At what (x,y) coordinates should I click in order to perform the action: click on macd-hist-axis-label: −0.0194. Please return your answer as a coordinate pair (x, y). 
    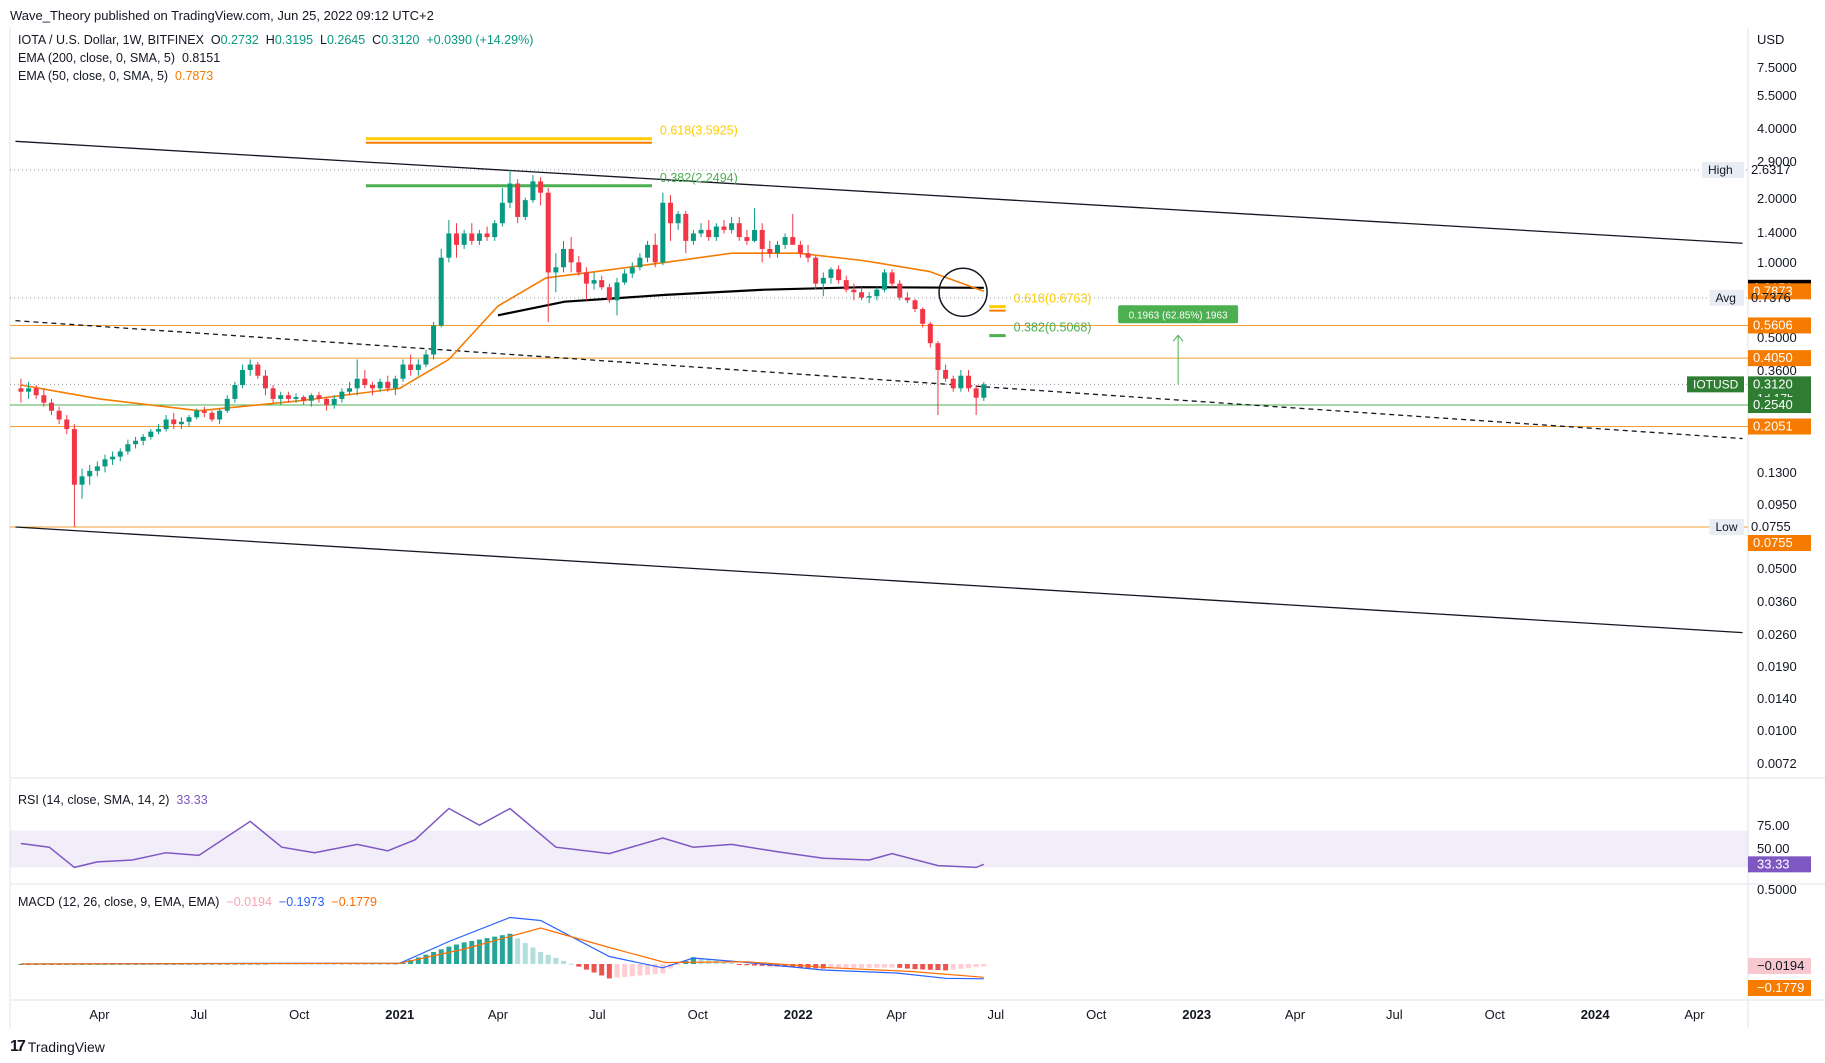
    Looking at the image, I should click on (1780, 965).